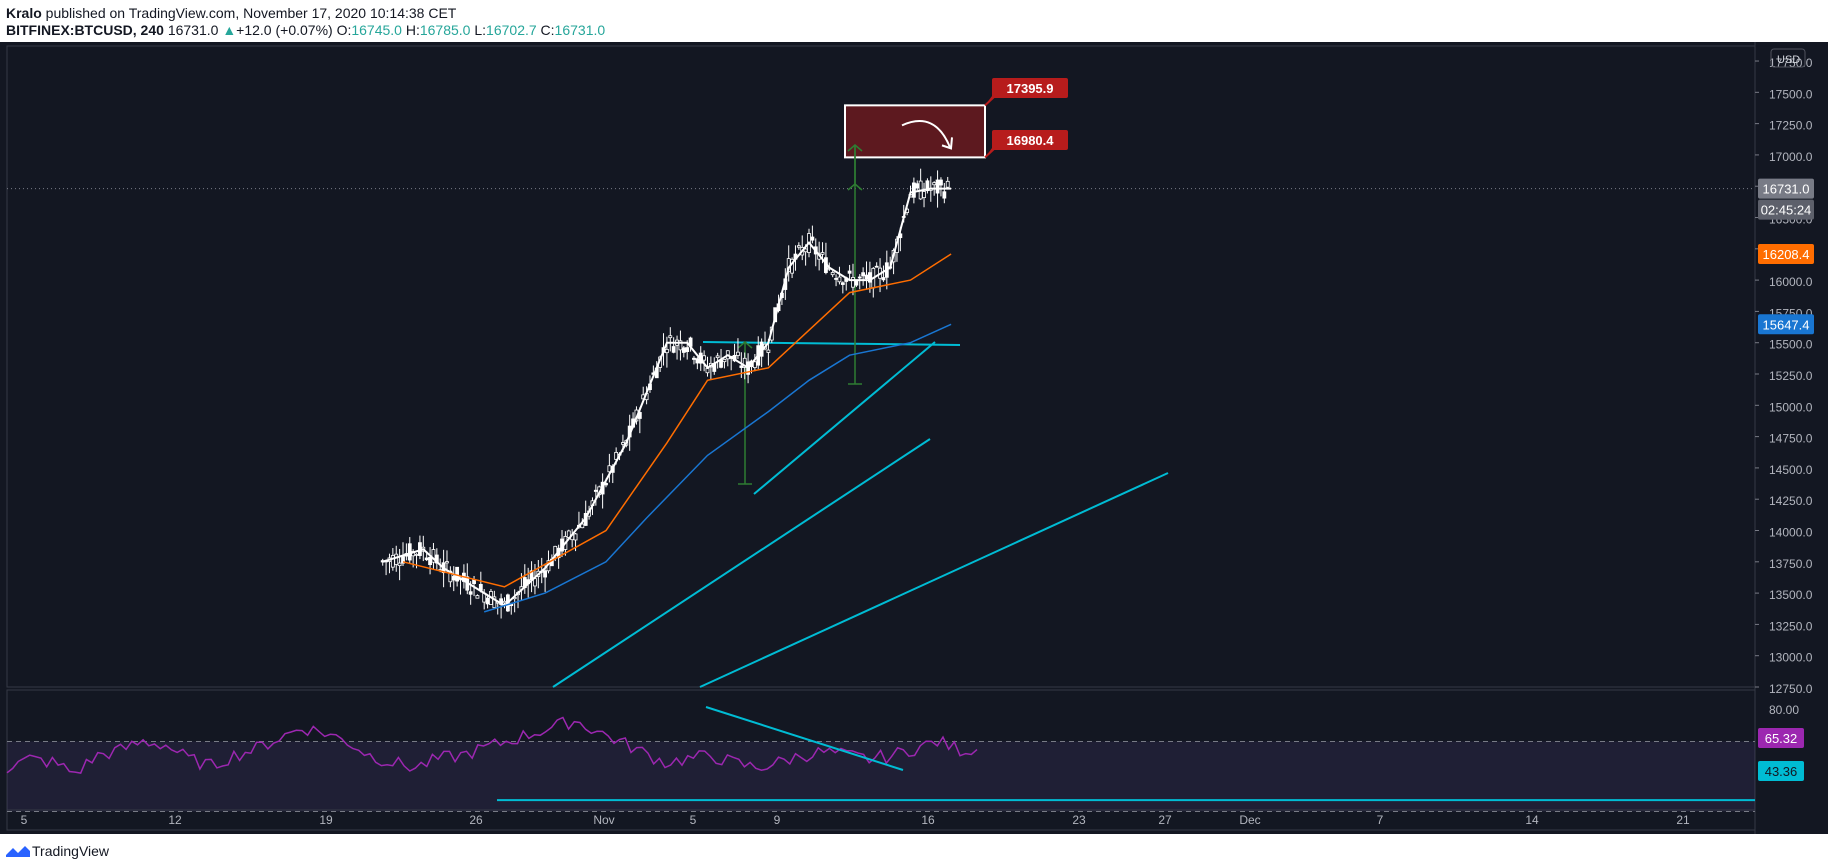  What do you see at coordinates (1791, 595) in the screenshot?
I see `y-tick-label: 13500.0` at bounding box center [1791, 595].